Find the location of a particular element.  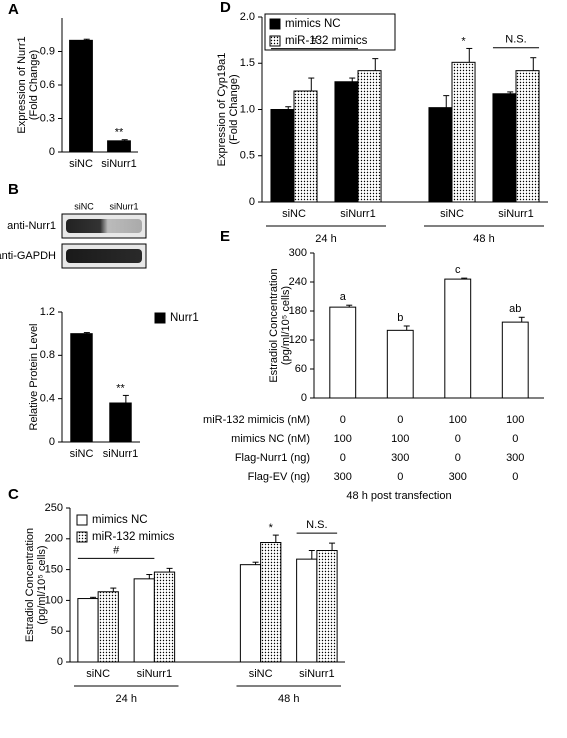

table-row-label: Flag-Nurr1 (ng) is located at coordinates (272, 458).